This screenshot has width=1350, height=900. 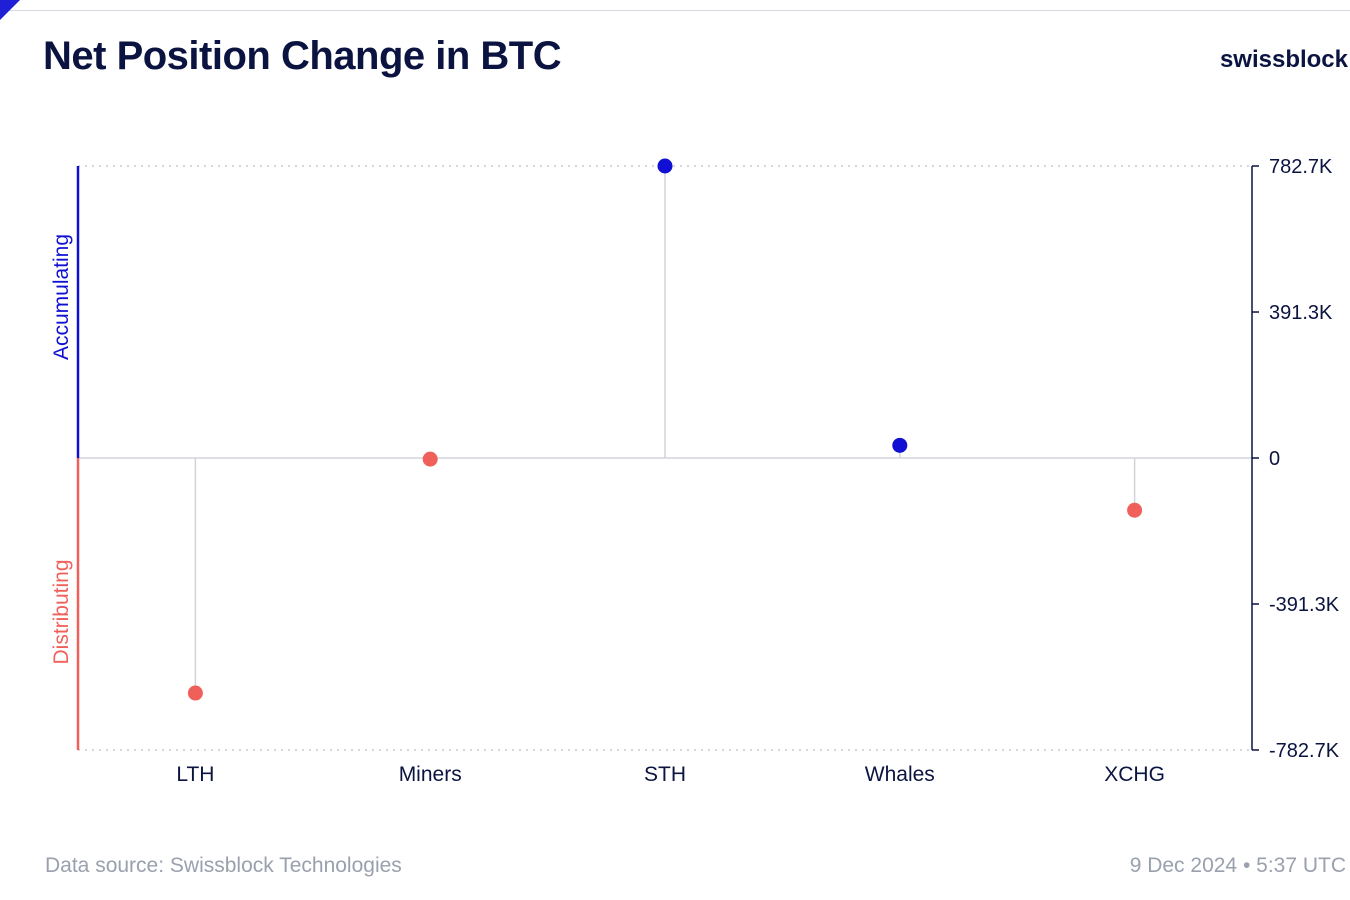 What do you see at coordinates (900, 774) in the screenshot?
I see `x-tick-label: Whales` at bounding box center [900, 774].